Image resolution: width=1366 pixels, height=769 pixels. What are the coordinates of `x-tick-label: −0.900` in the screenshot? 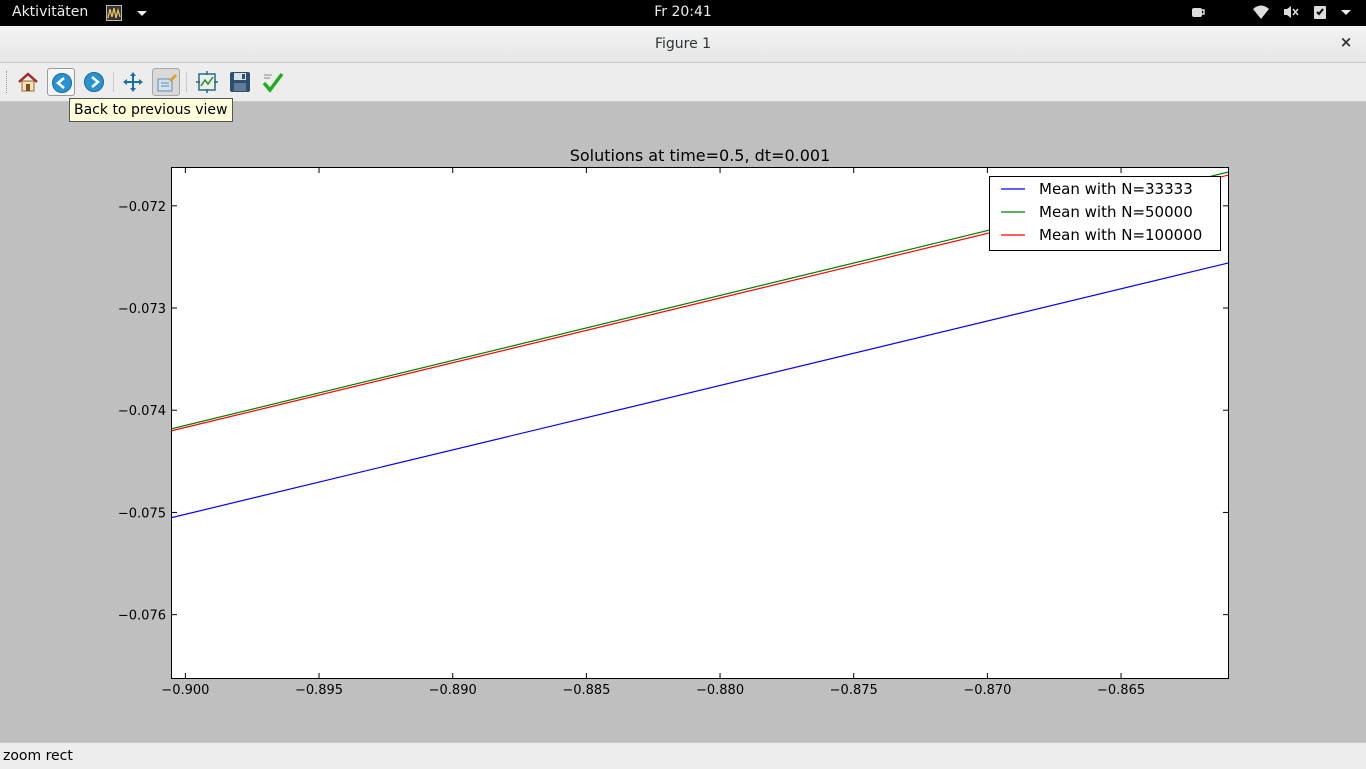 It's located at (185, 690).